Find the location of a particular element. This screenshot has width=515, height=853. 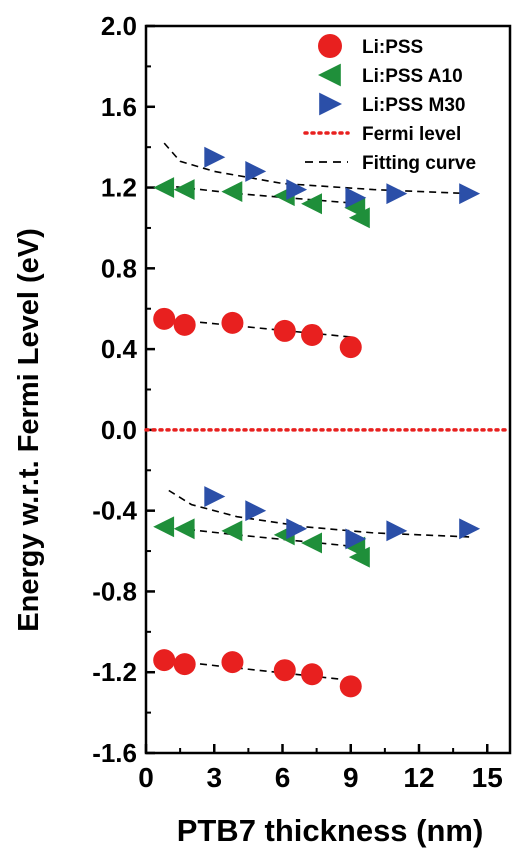

y-tick-label: 0.0 is located at coordinates (119, 430).